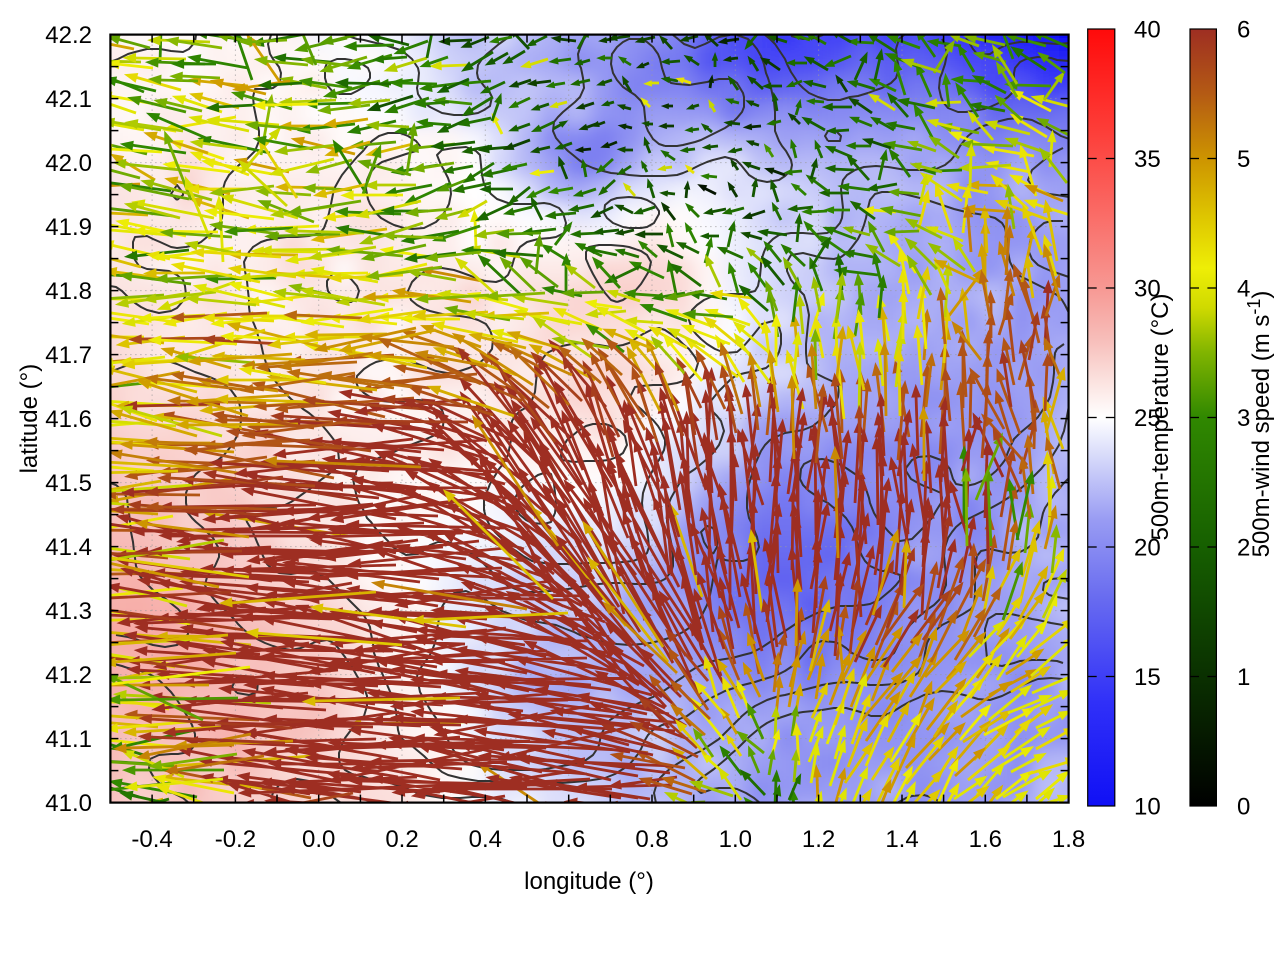  Describe the element at coordinates (901, 839) in the screenshot. I see `svg-text: 1.4` at that location.